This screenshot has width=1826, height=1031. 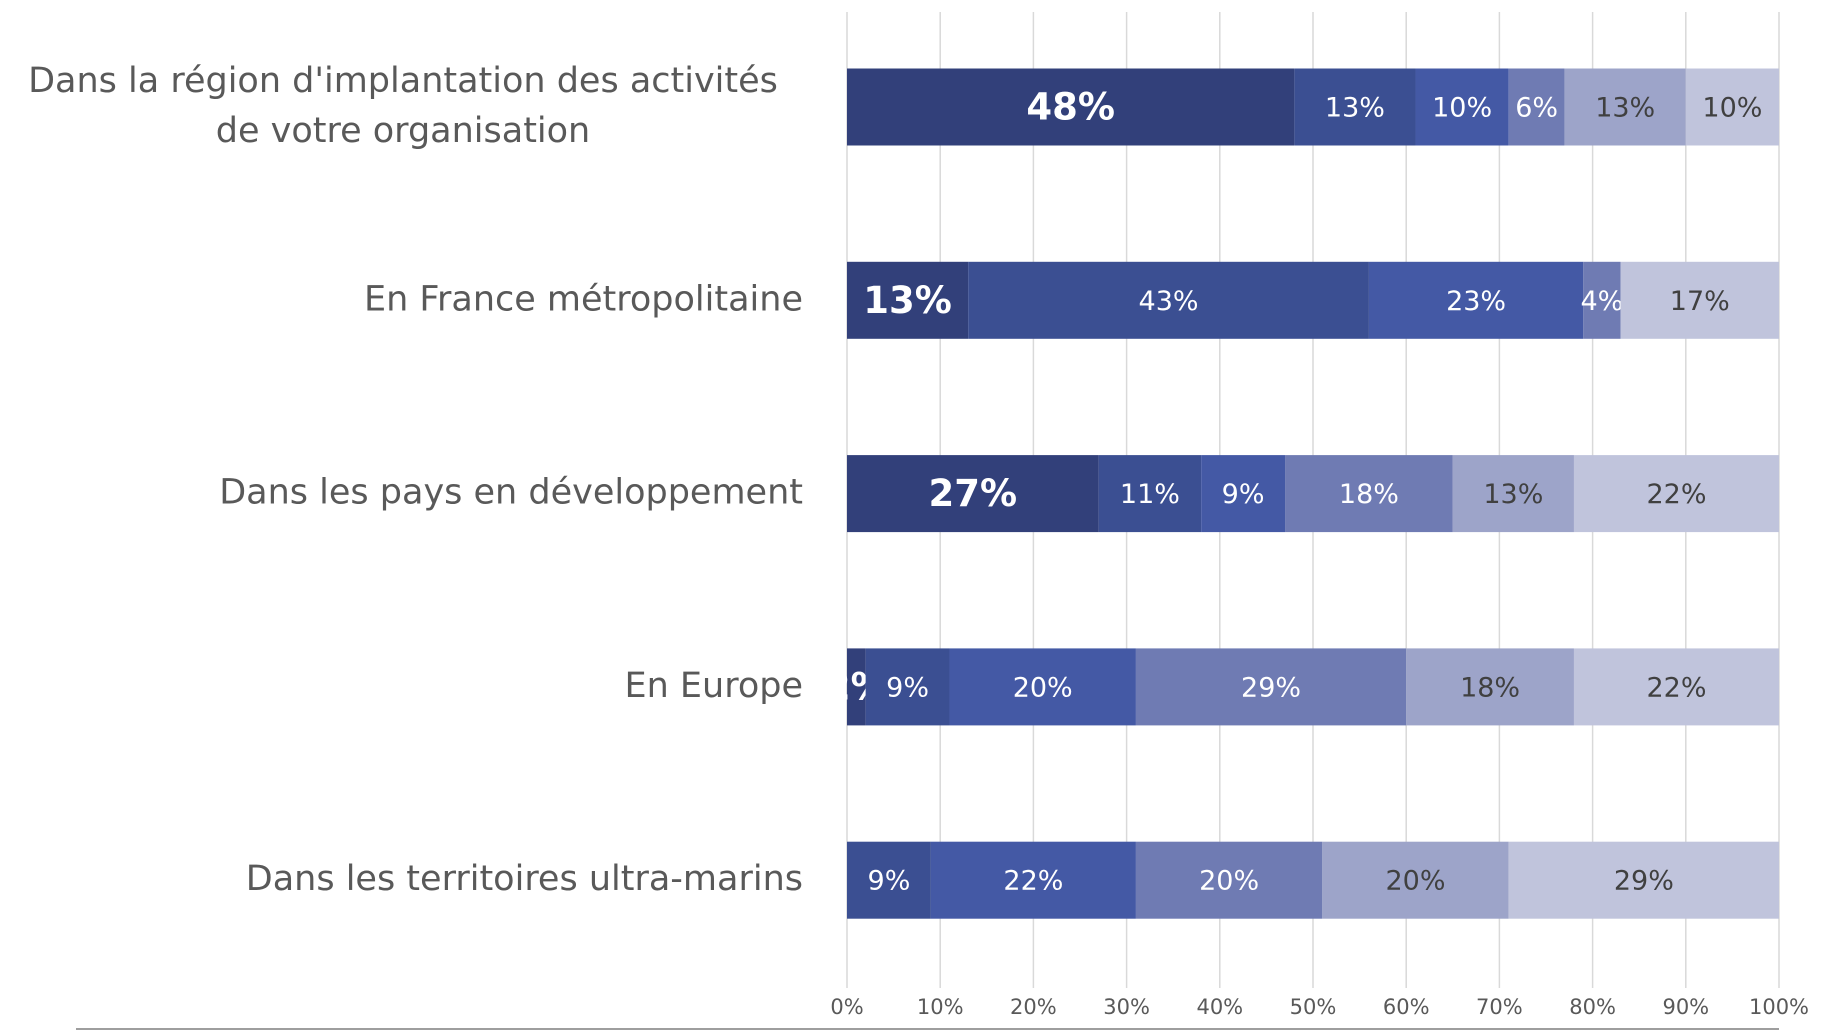 I want to click on x-tick-label: 30%, so click(x=1126, y=1007).